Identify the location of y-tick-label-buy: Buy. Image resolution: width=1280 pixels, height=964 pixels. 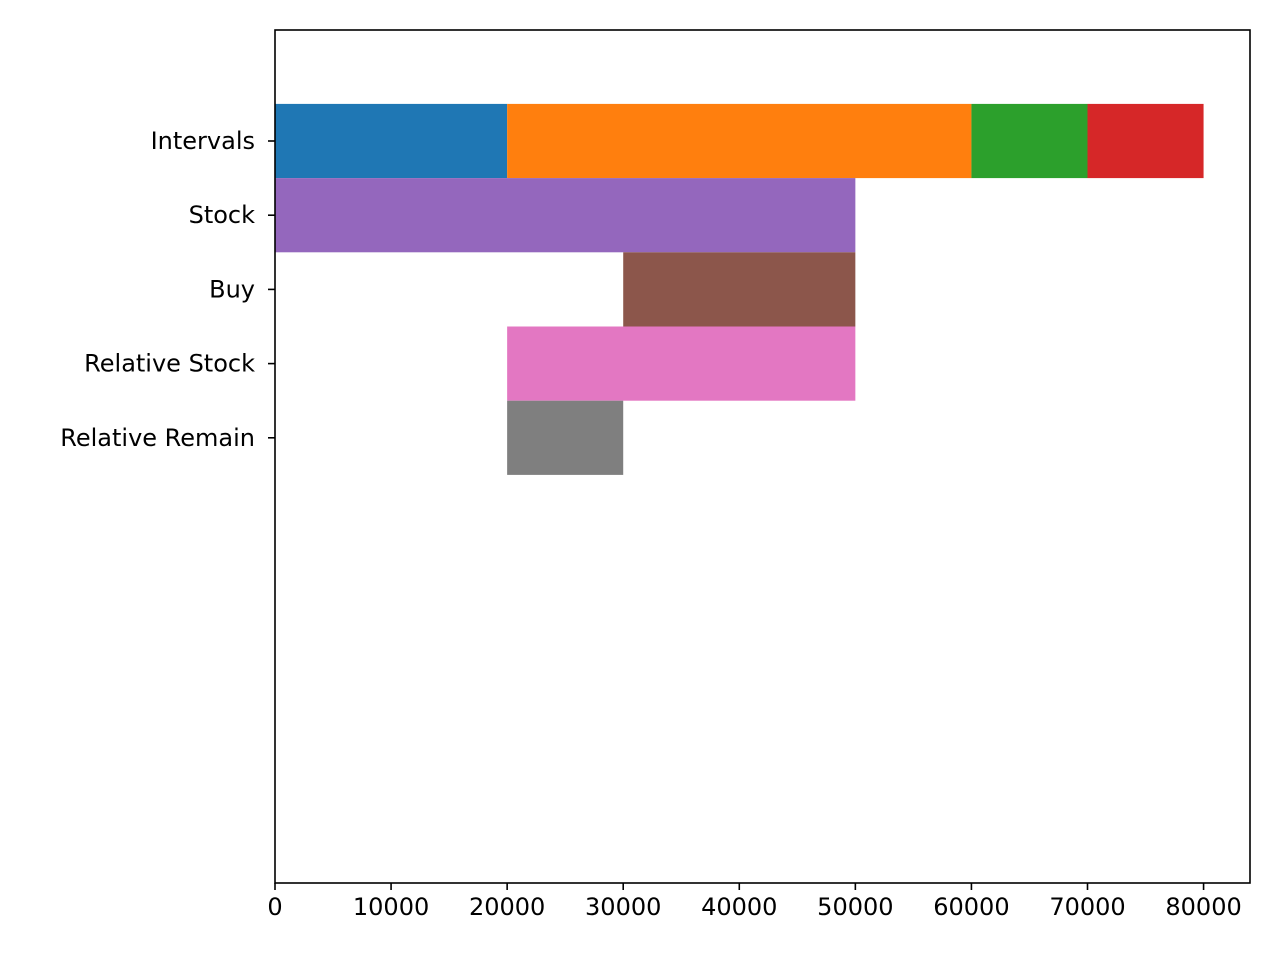
(232, 289).